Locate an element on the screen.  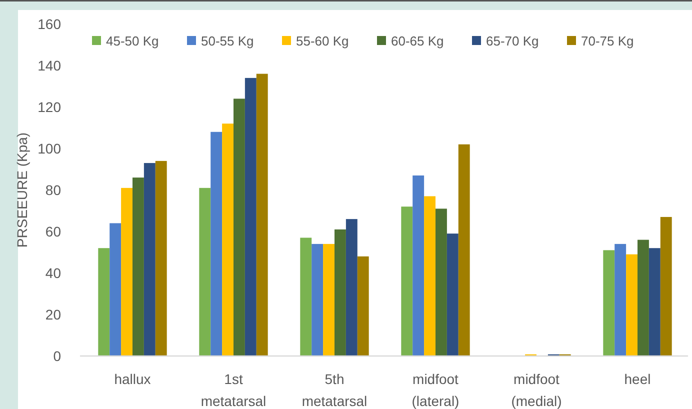
legend-label: 55-60 Kg is located at coordinates (322, 41).